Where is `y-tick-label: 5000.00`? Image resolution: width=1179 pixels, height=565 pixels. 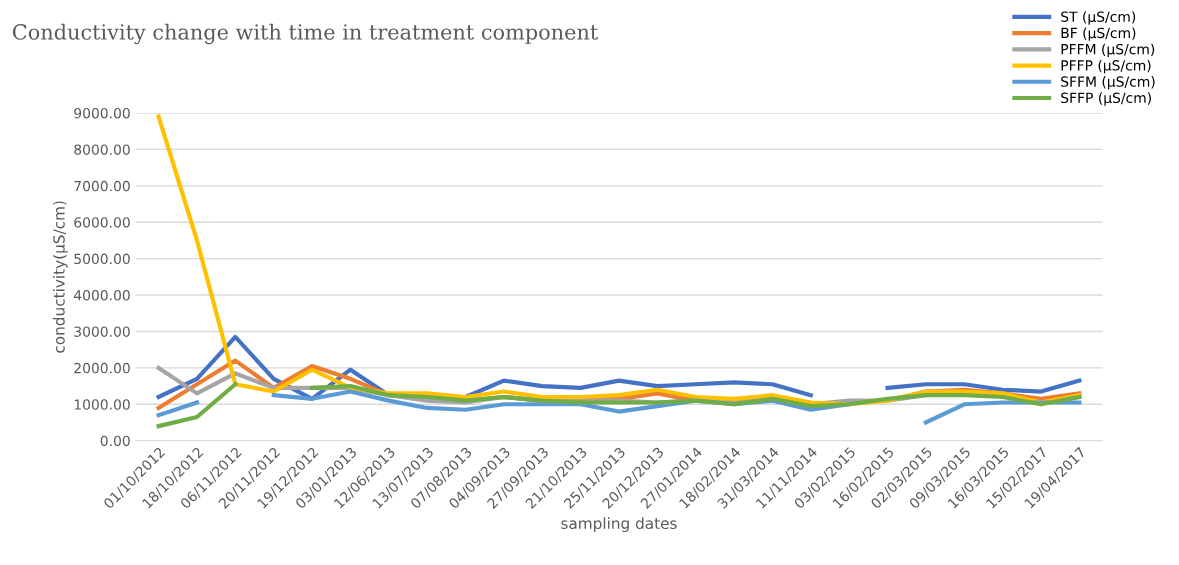
y-tick-label: 5000.00 is located at coordinates (102, 259).